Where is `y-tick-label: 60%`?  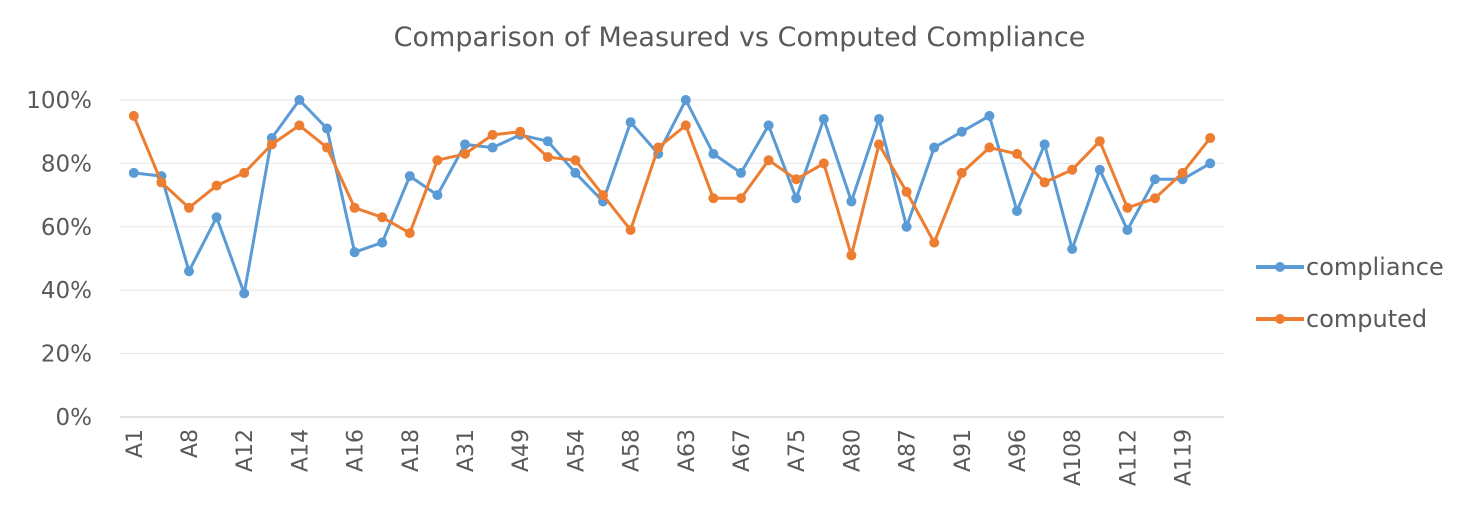 y-tick-label: 60% is located at coordinates (66, 228).